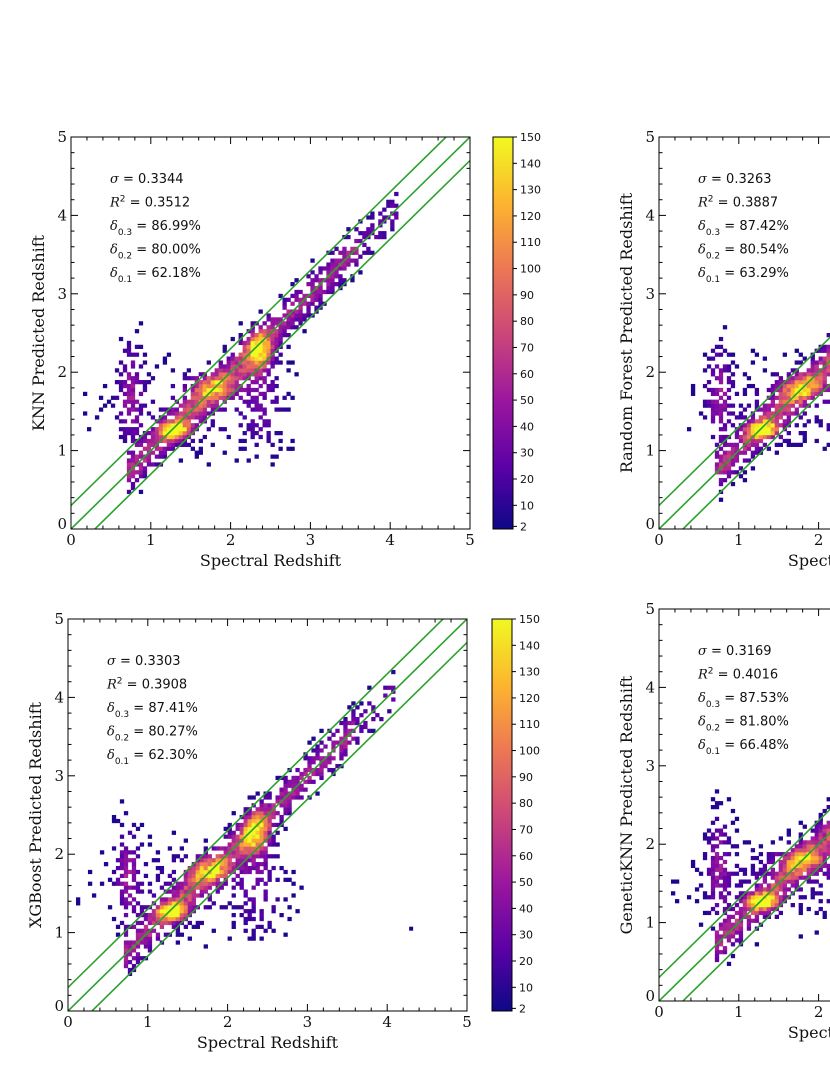 Image resolution: width=830 pixels, height=1075 pixels. Describe the element at coordinates (650, 844) in the screenshot. I see `y-tick-label: 2` at that location.